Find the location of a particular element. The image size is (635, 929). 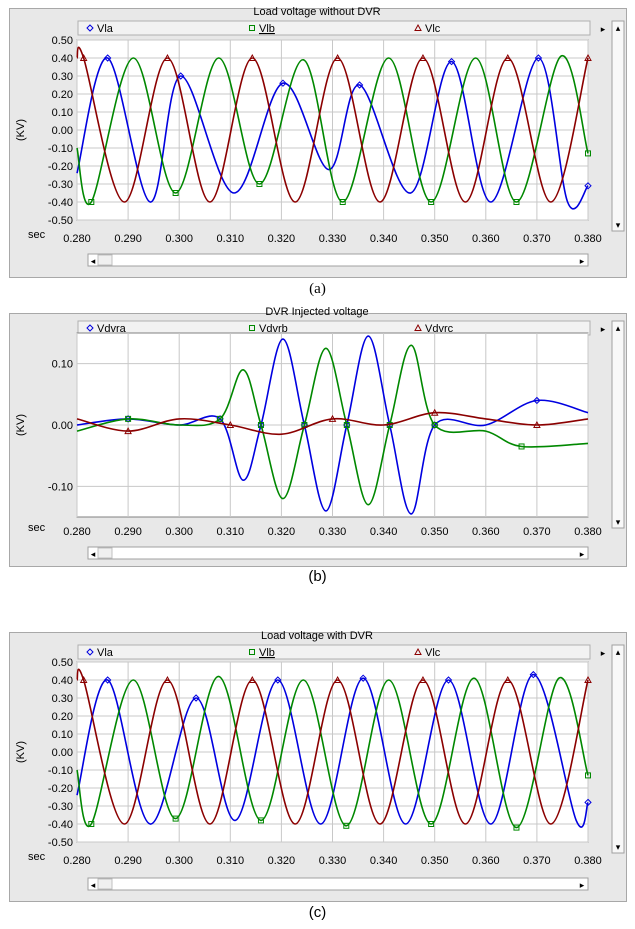

x-tick-c: 0.380 is located at coordinates (588, 861).